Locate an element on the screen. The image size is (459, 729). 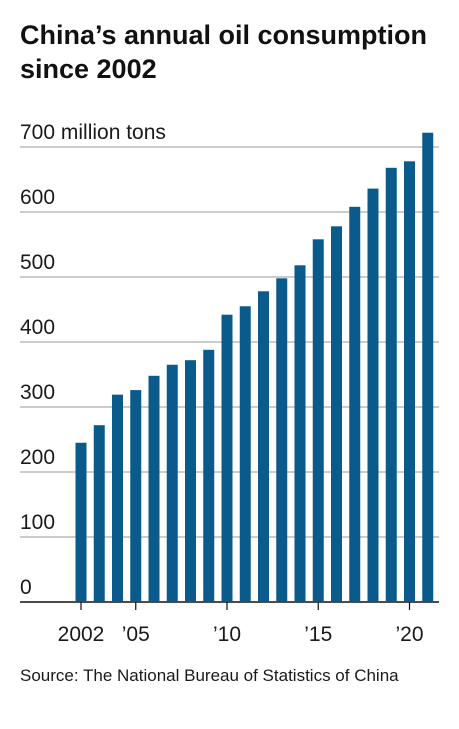
bar-2007 is located at coordinates (172, 483).